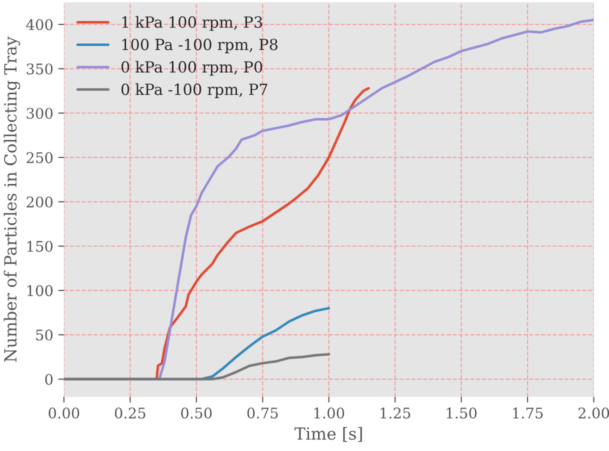  I want to click on legend-label: 1 kPa 100 rpm, P3, so click(192, 23).